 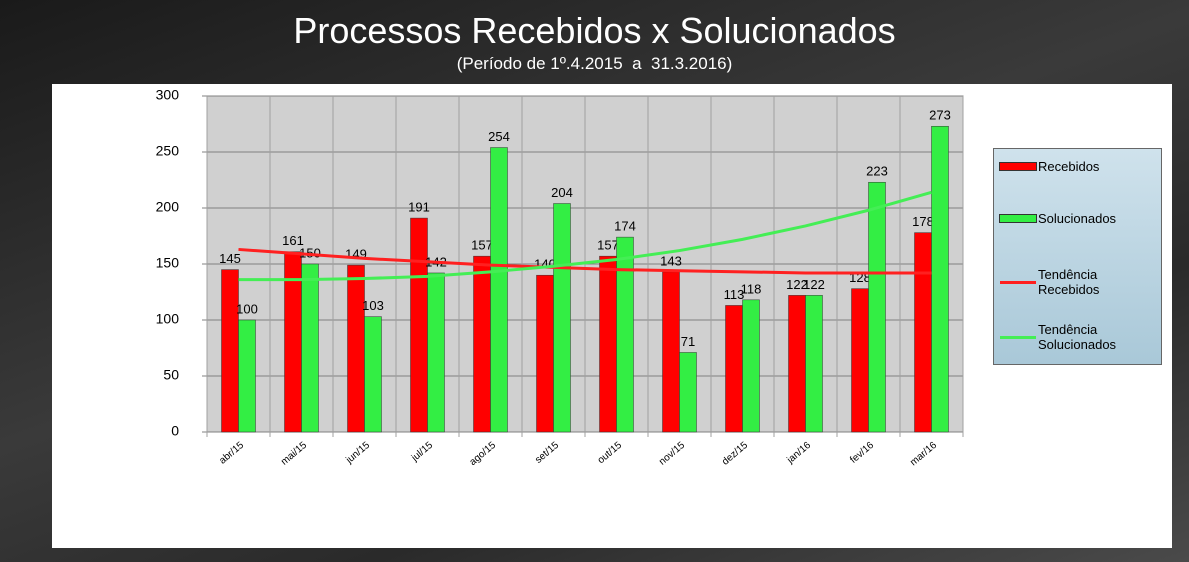 I want to click on data-label: 118, so click(x=751, y=288).